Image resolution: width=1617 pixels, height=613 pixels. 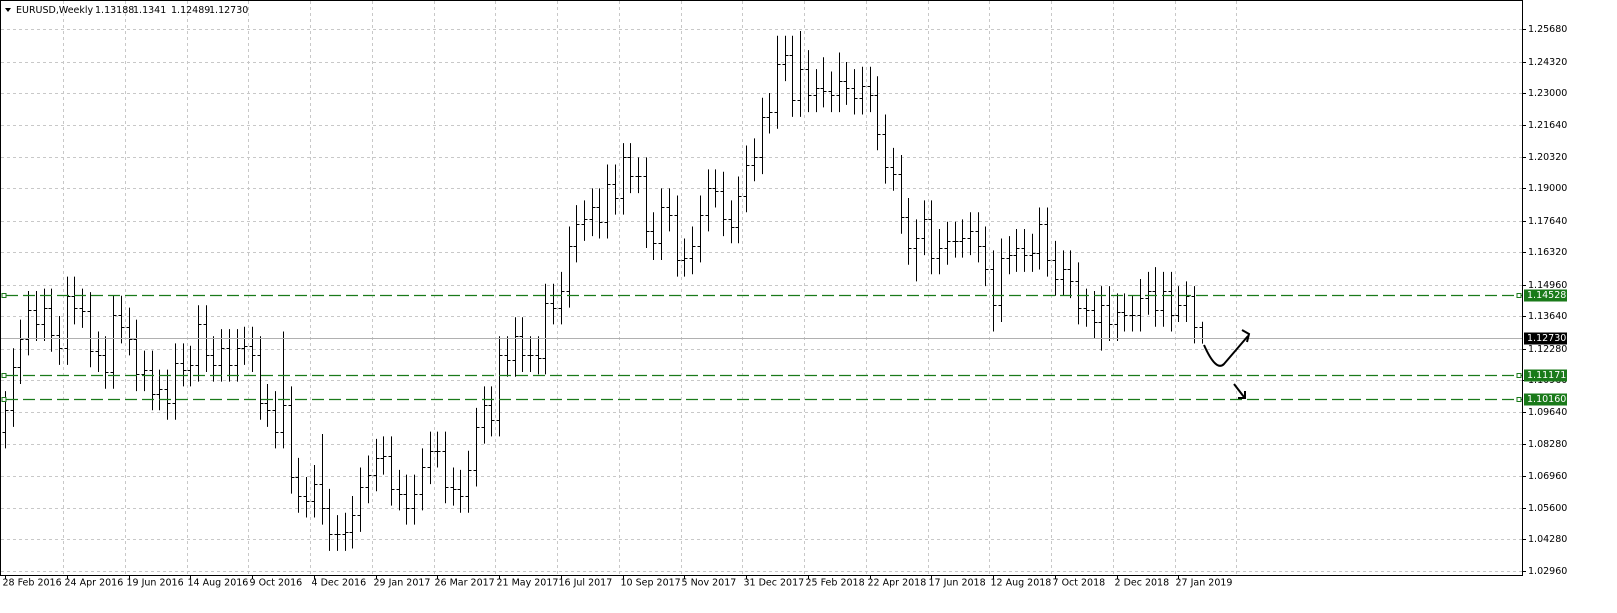 I want to click on last-price-label: 1.12730, so click(x=1546, y=338).